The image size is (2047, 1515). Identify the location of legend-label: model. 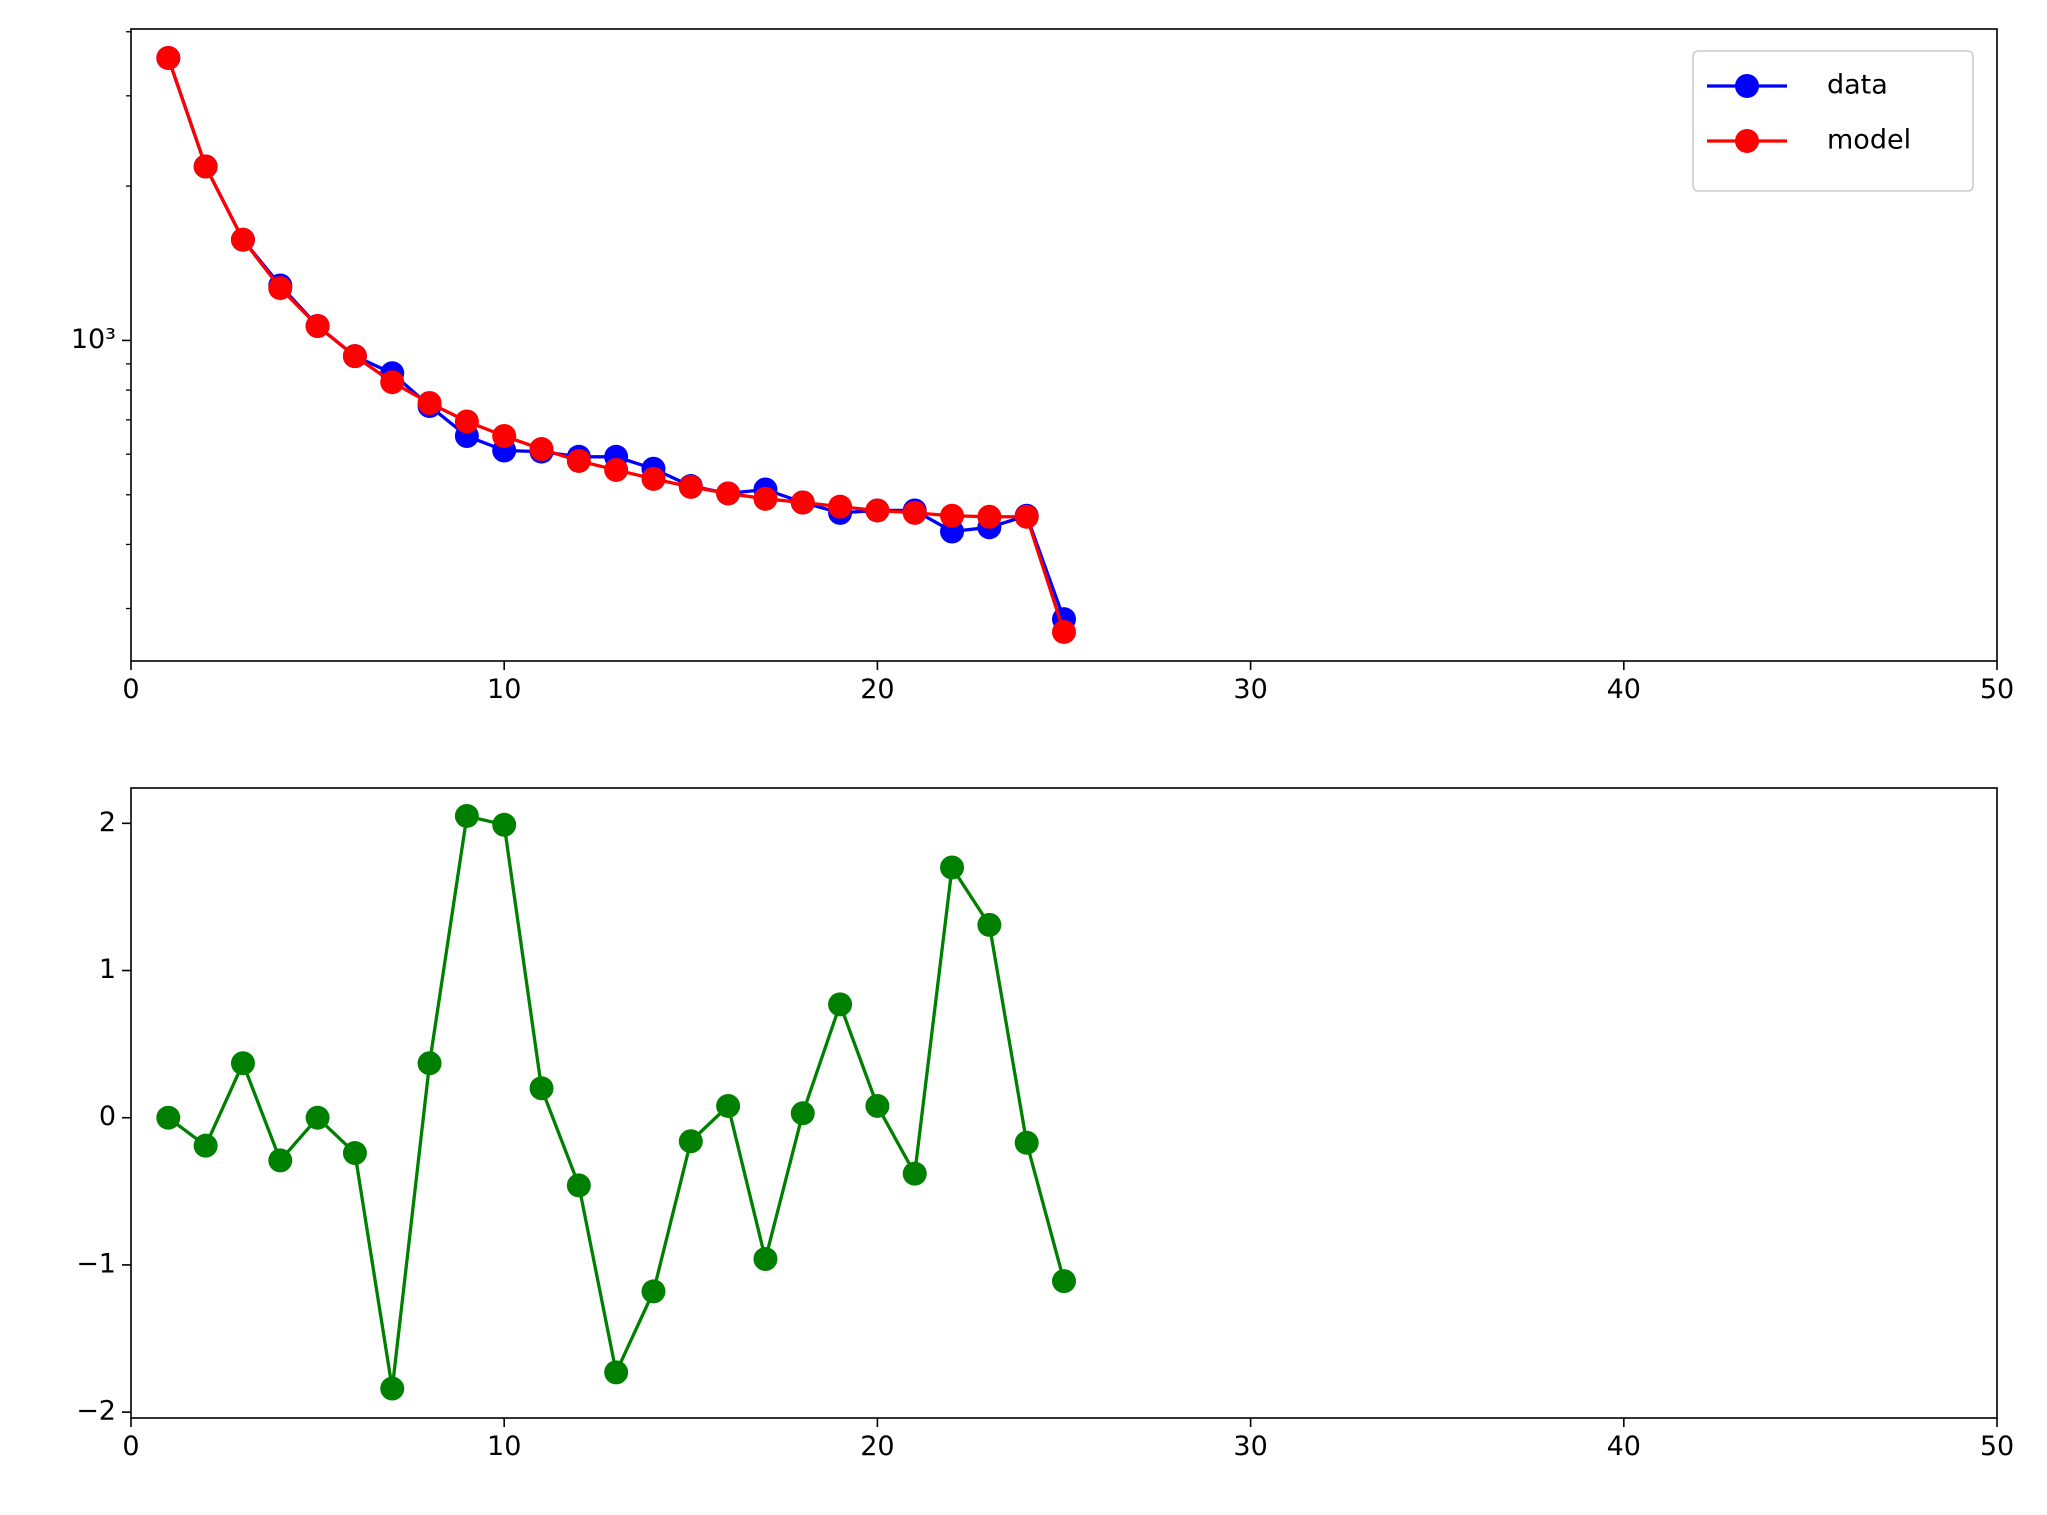
(1869, 140).